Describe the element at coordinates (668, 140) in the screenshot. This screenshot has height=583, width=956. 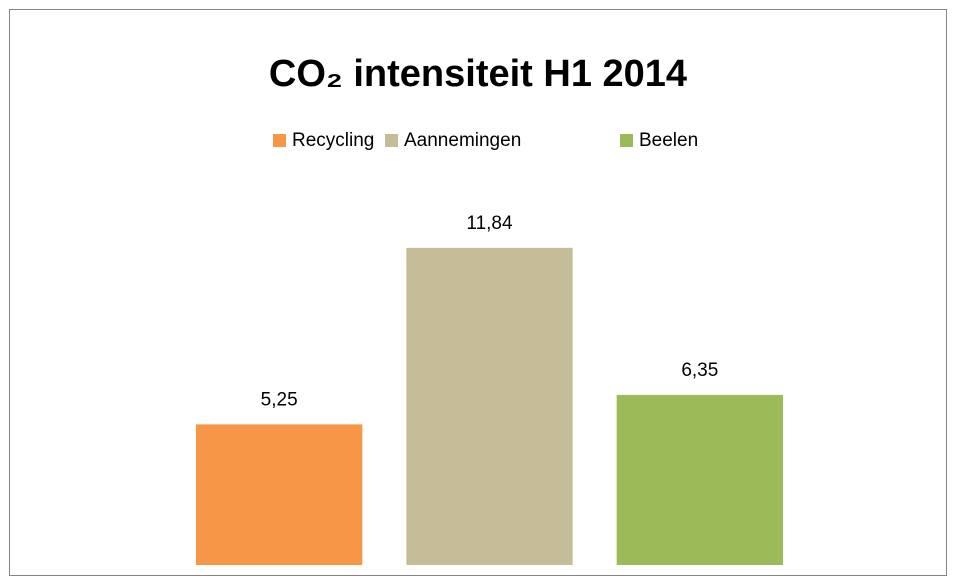
I see `legend-label: Beelen` at that location.